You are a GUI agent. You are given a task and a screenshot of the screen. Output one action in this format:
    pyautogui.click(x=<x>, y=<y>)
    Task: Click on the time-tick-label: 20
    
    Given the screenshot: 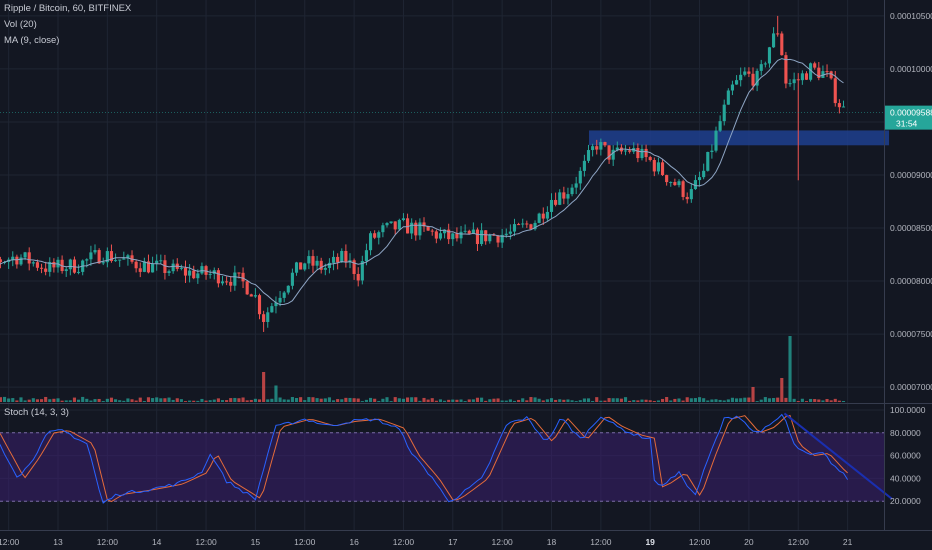 What is the action you would take?
    pyautogui.click(x=749, y=542)
    